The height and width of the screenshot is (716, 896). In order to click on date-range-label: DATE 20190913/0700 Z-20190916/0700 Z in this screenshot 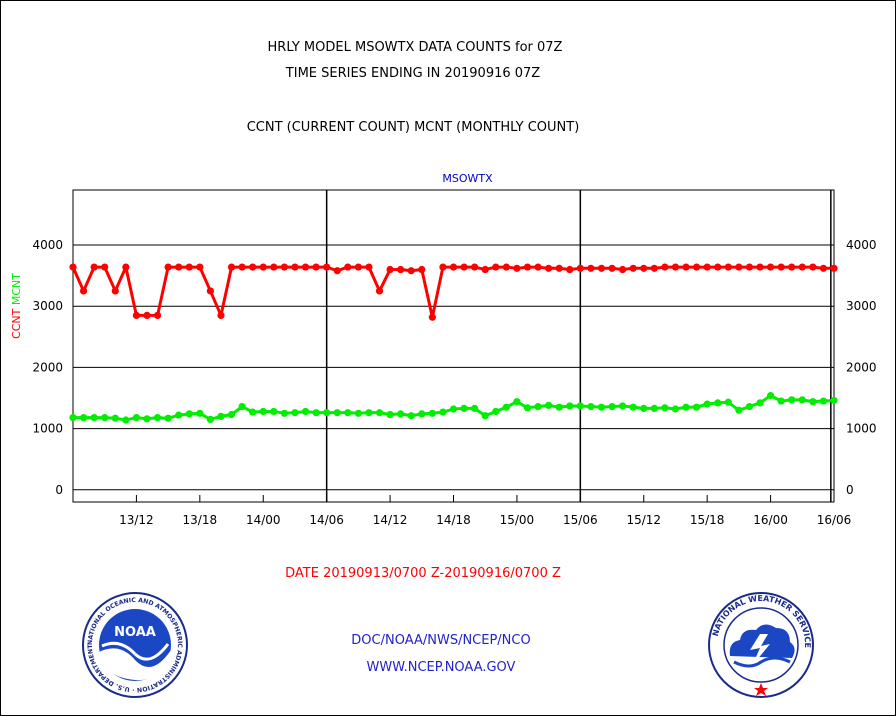, I will do `click(423, 573)`.